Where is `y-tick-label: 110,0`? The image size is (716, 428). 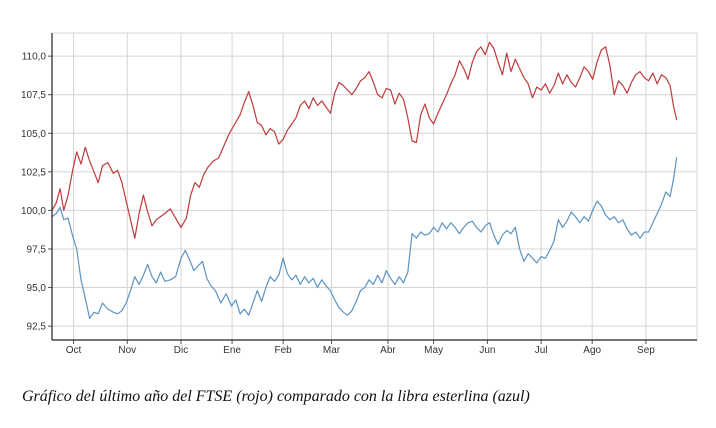 y-tick-label: 110,0 is located at coordinates (34, 57).